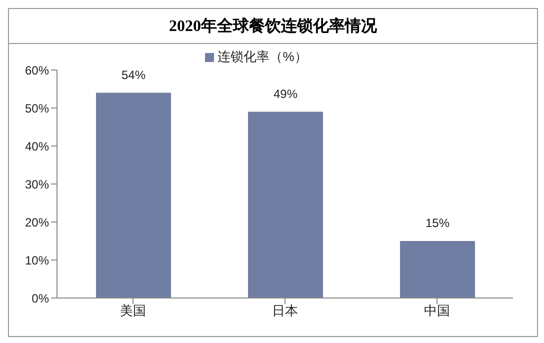 The image size is (544, 343). Describe the element at coordinates (41, 298) in the screenshot. I see `y-tick-label: 0%` at that location.